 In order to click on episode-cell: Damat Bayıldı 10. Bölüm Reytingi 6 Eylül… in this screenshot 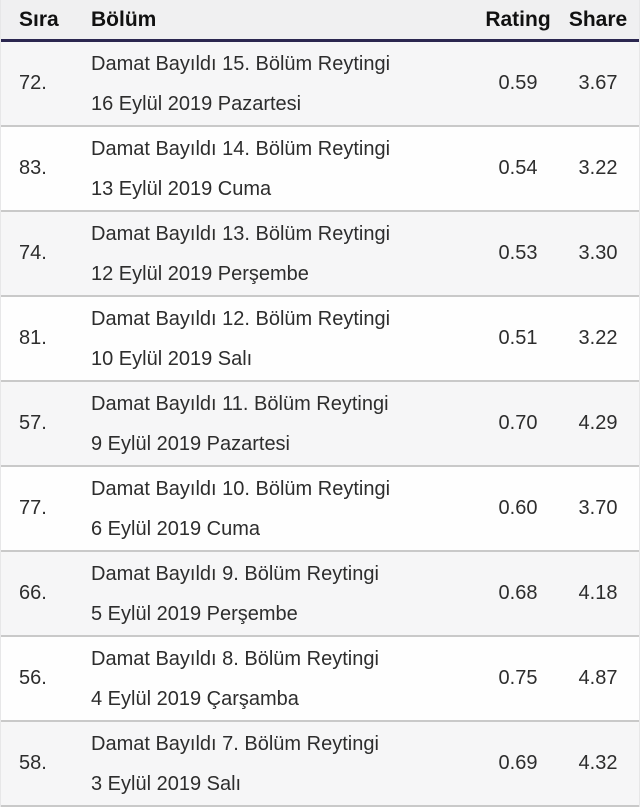, I will do `click(285, 508)`.